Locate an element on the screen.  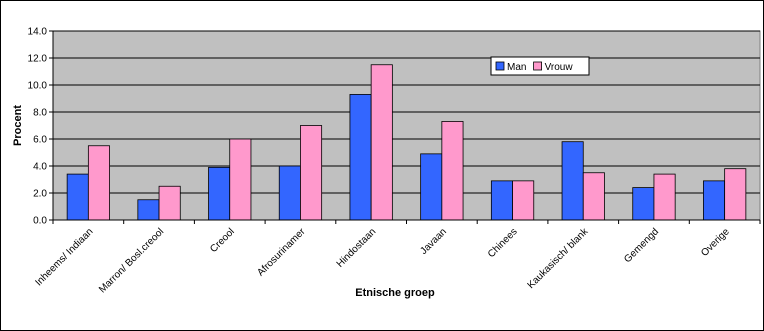
legend: Man Vrouw is located at coordinates (540, 66).